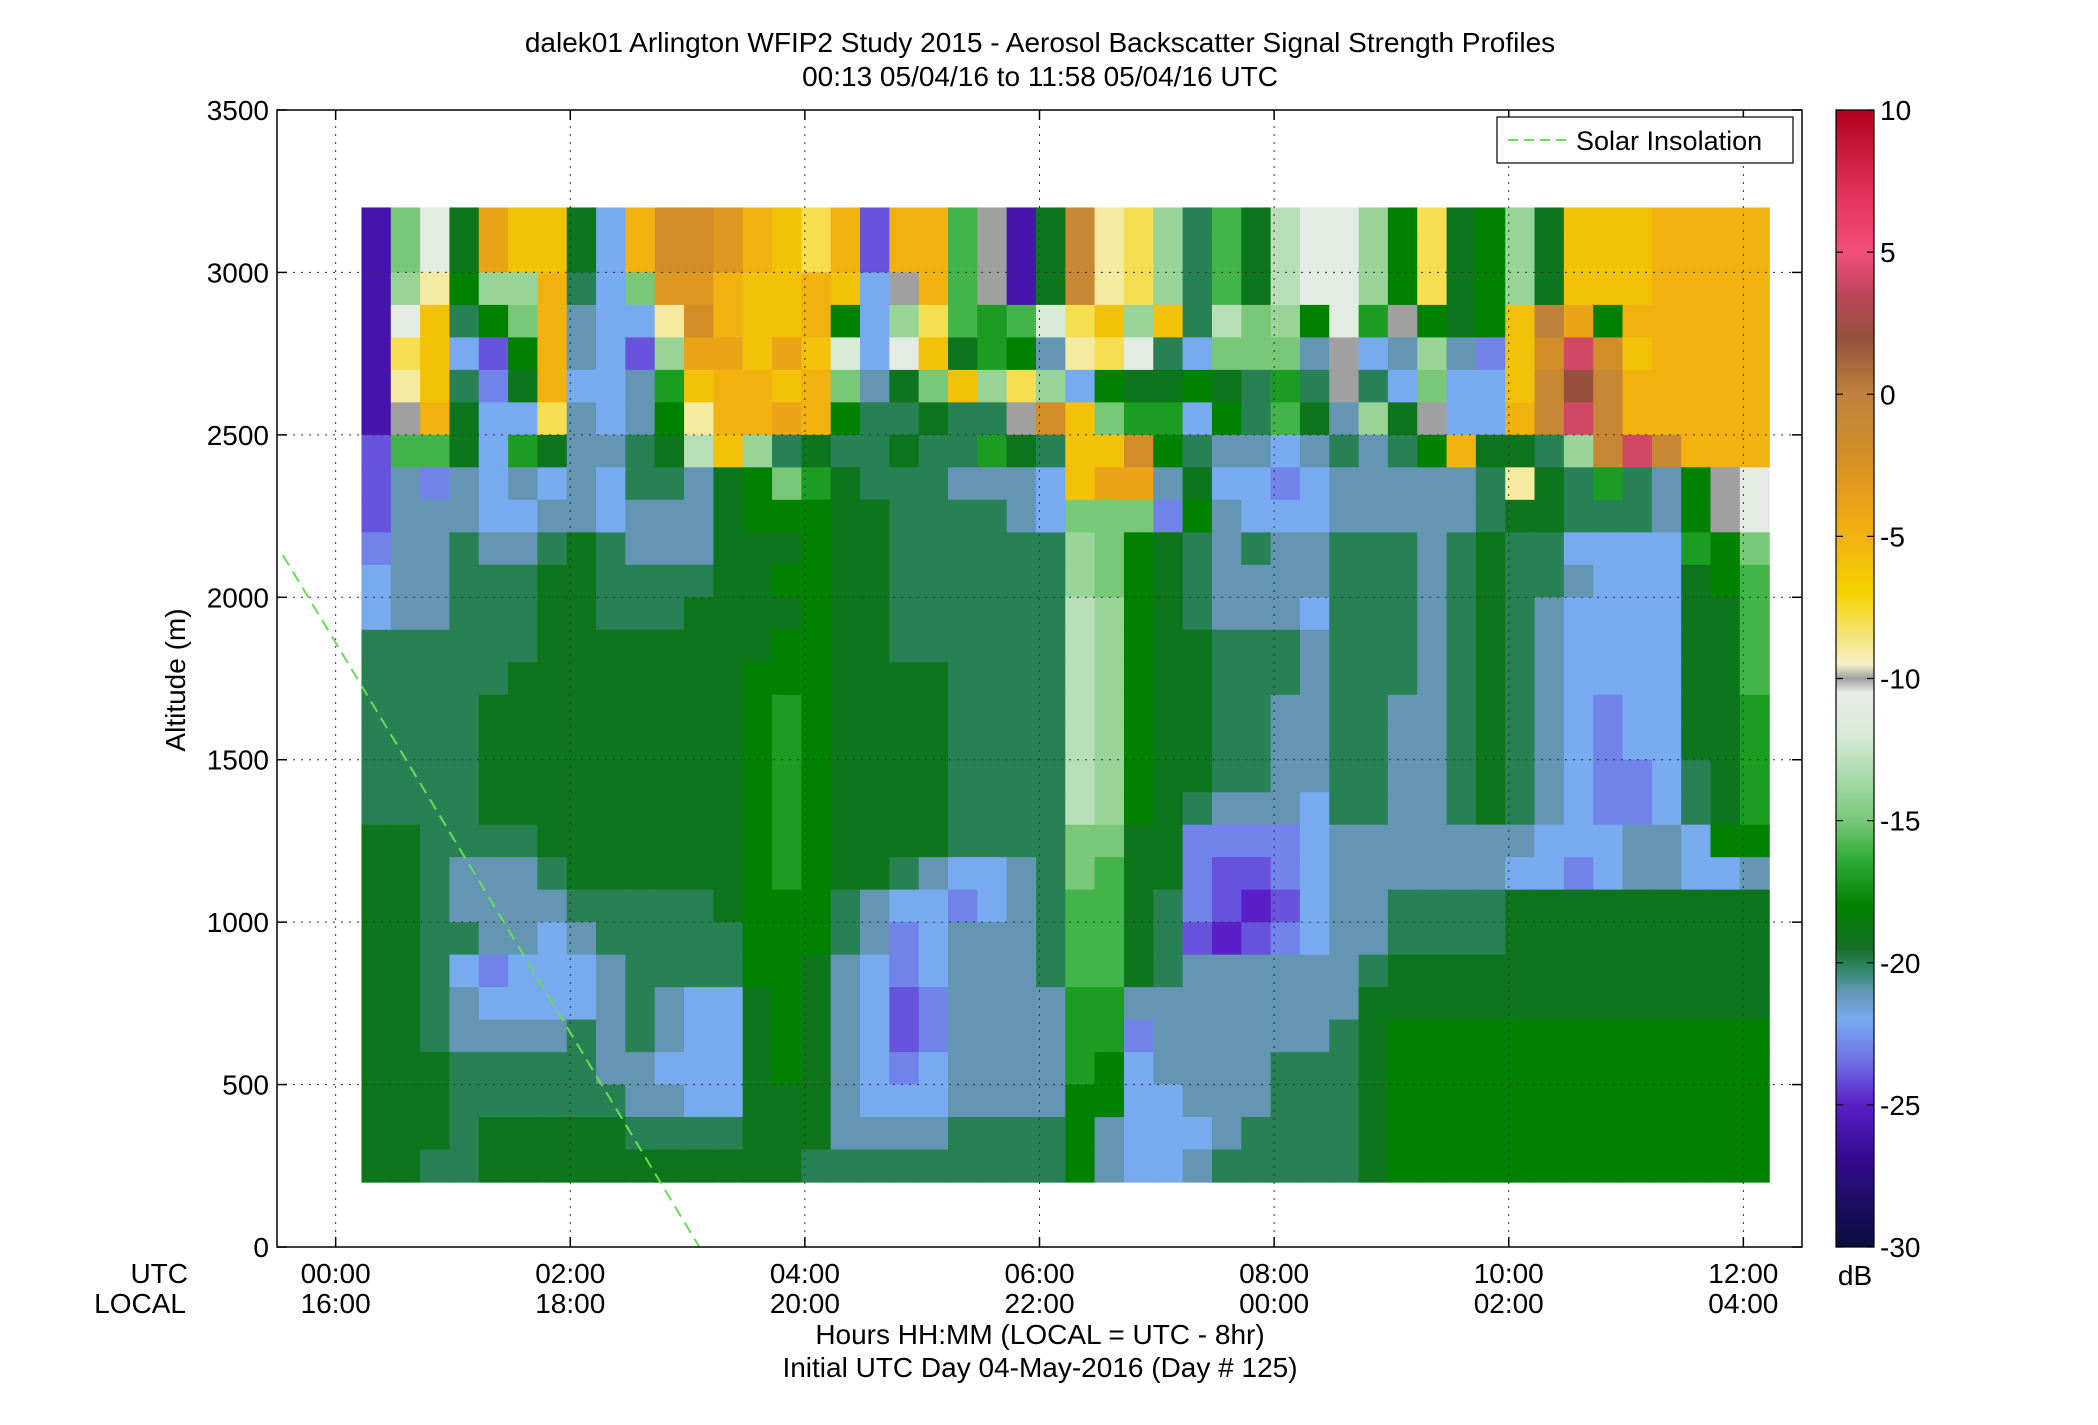 Image resolution: width=2098 pixels, height=1425 pixels. What do you see at coordinates (1743, 1303) in the screenshot?
I see `x-tick-label-local: 04:00` at bounding box center [1743, 1303].